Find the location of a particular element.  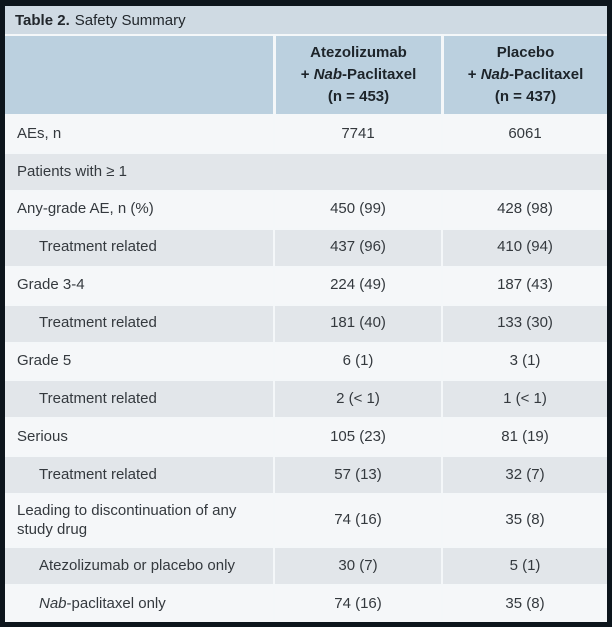

table-row-aes-n: AEs, n 7741 6061 is located at coordinates (306, 133).